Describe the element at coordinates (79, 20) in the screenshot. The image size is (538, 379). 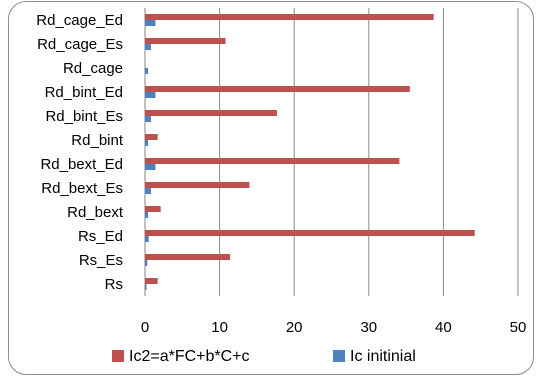
I see `category-label: Rd_cage_Ed` at that location.